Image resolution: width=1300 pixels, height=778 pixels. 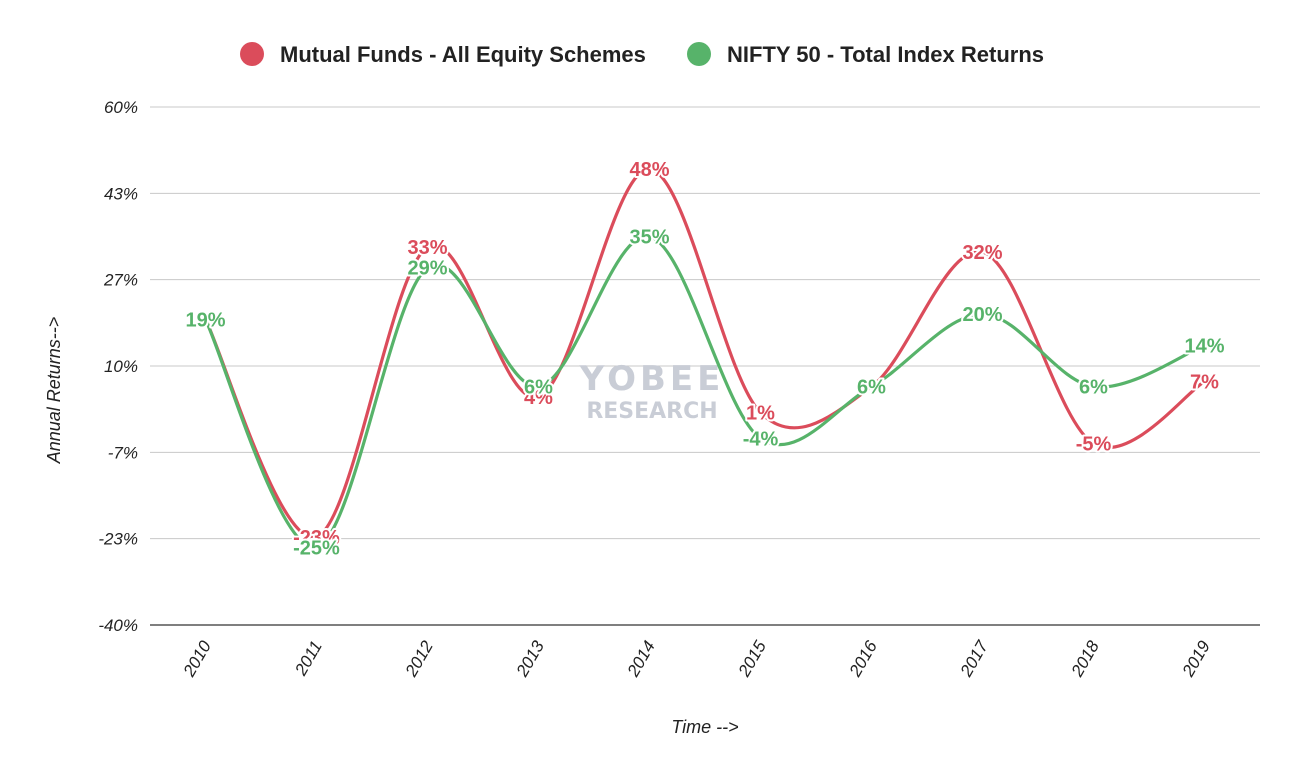 I want to click on y-tick-label: 43%, so click(x=121, y=193).